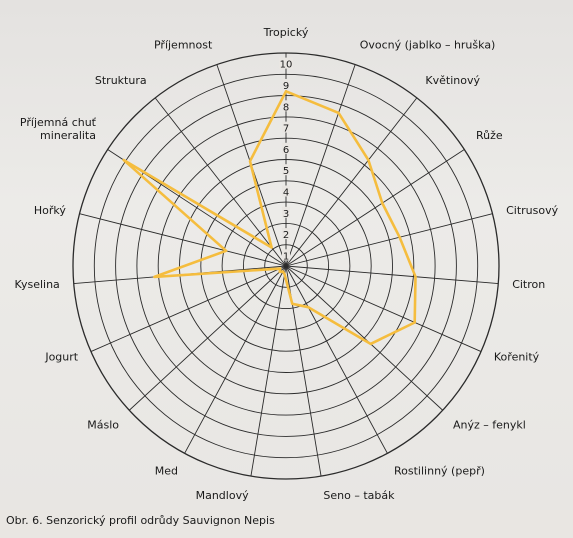 The image size is (573, 538). I want to click on axis-label-line: Mandlový, so click(222, 495).